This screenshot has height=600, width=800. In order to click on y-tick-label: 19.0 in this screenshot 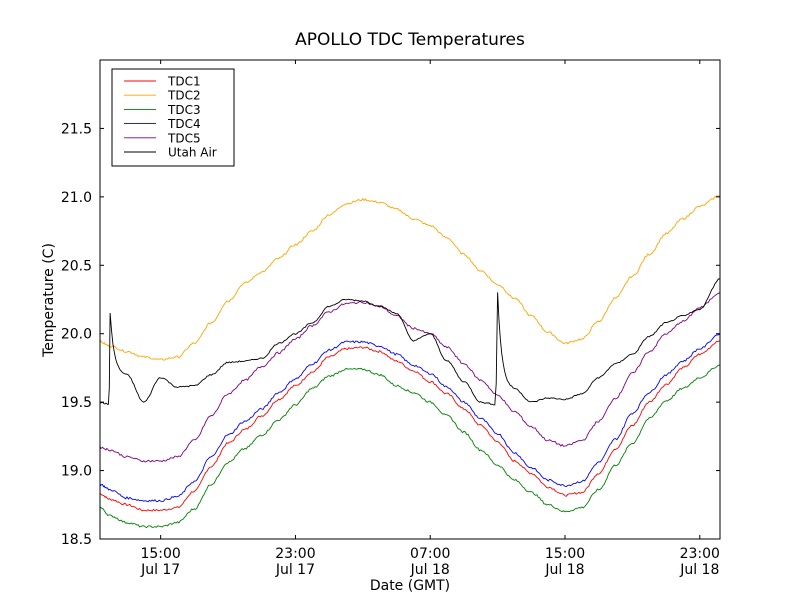, I will do `click(76, 472)`.